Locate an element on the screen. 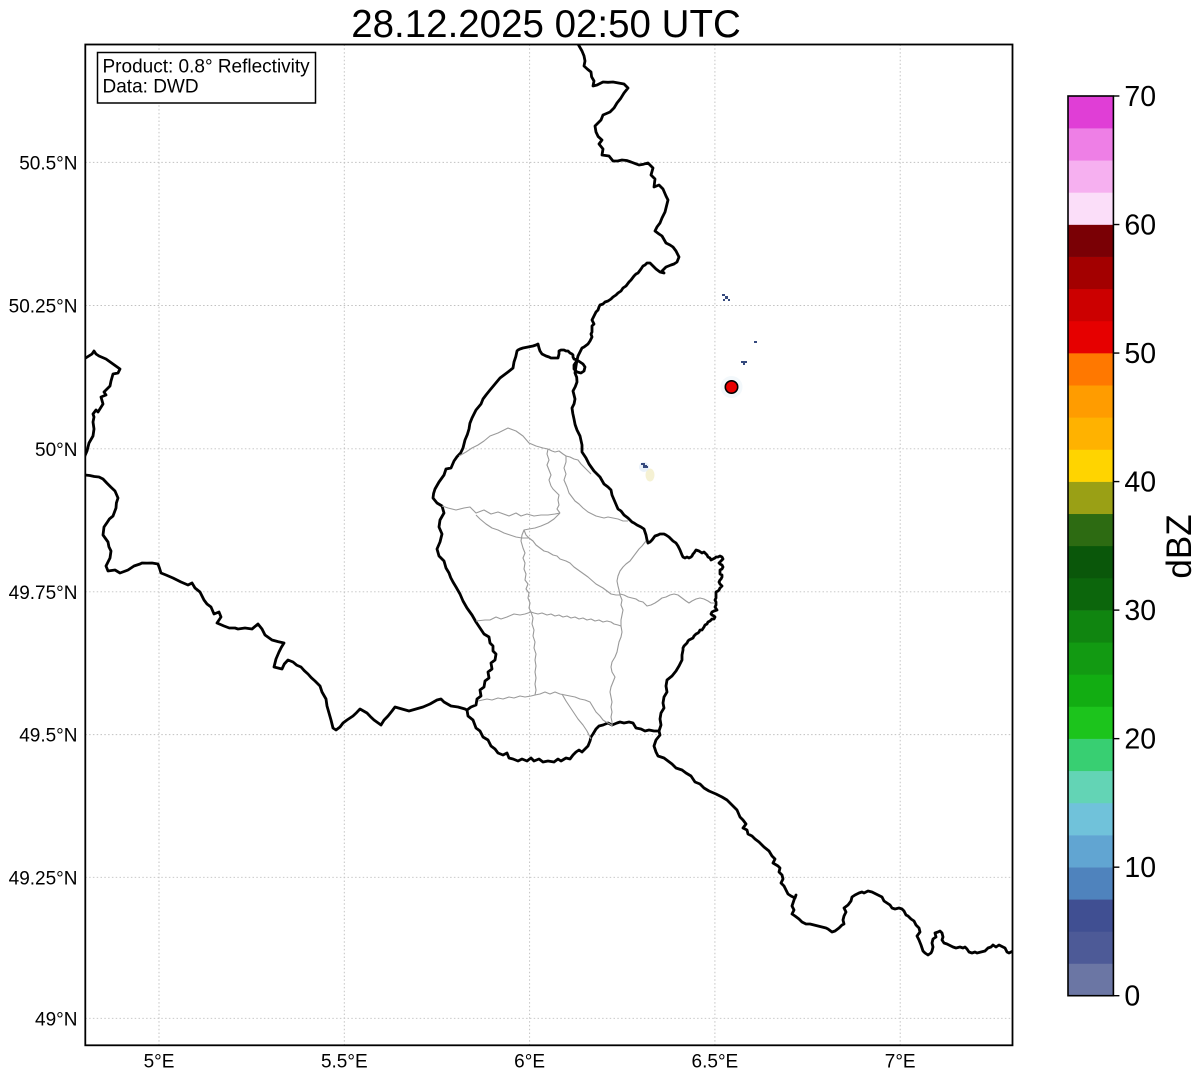 This screenshot has width=1202, height=1081. svg-text: 7°E is located at coordinates (900, 1062).